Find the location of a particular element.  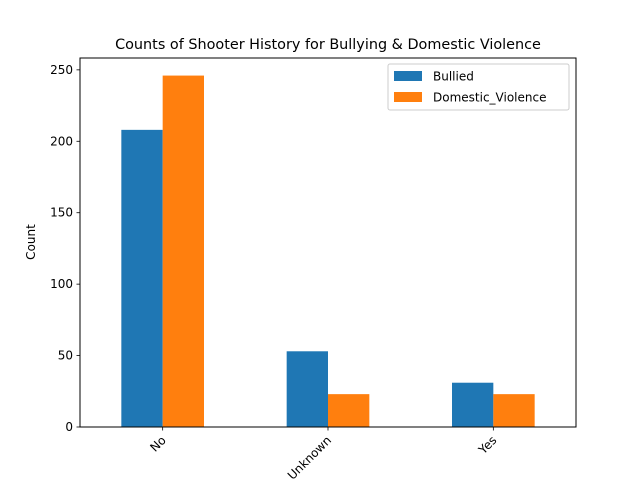

y-axis-label: Count is located at coordinates (31, 242).